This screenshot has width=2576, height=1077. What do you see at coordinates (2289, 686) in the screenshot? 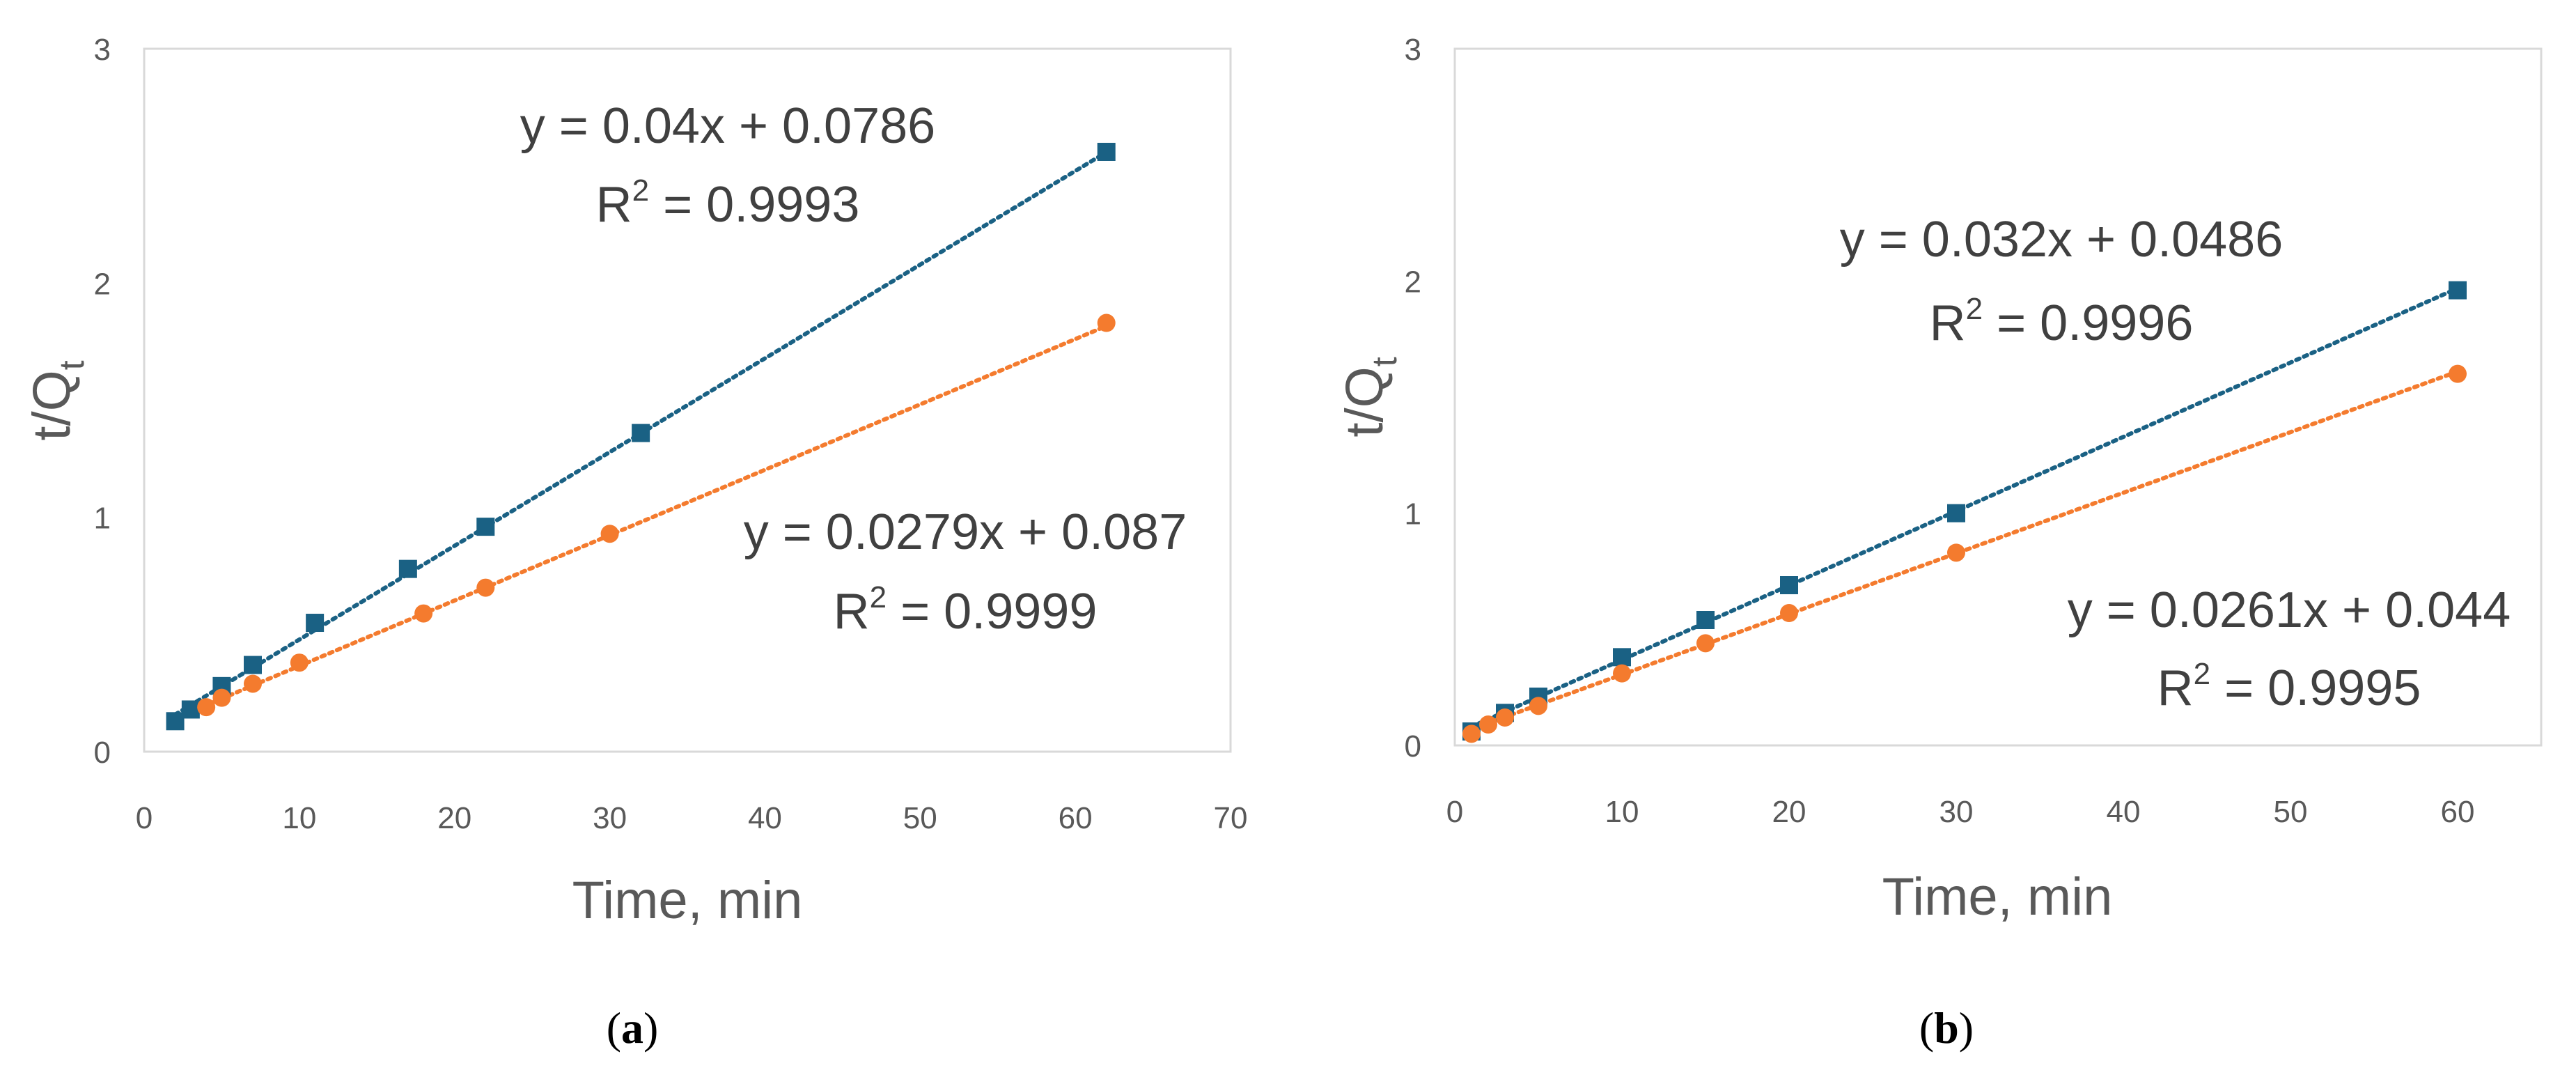
I see `r-squared-orange: R2 = 0.9995` at bounding box center [2289, 686].